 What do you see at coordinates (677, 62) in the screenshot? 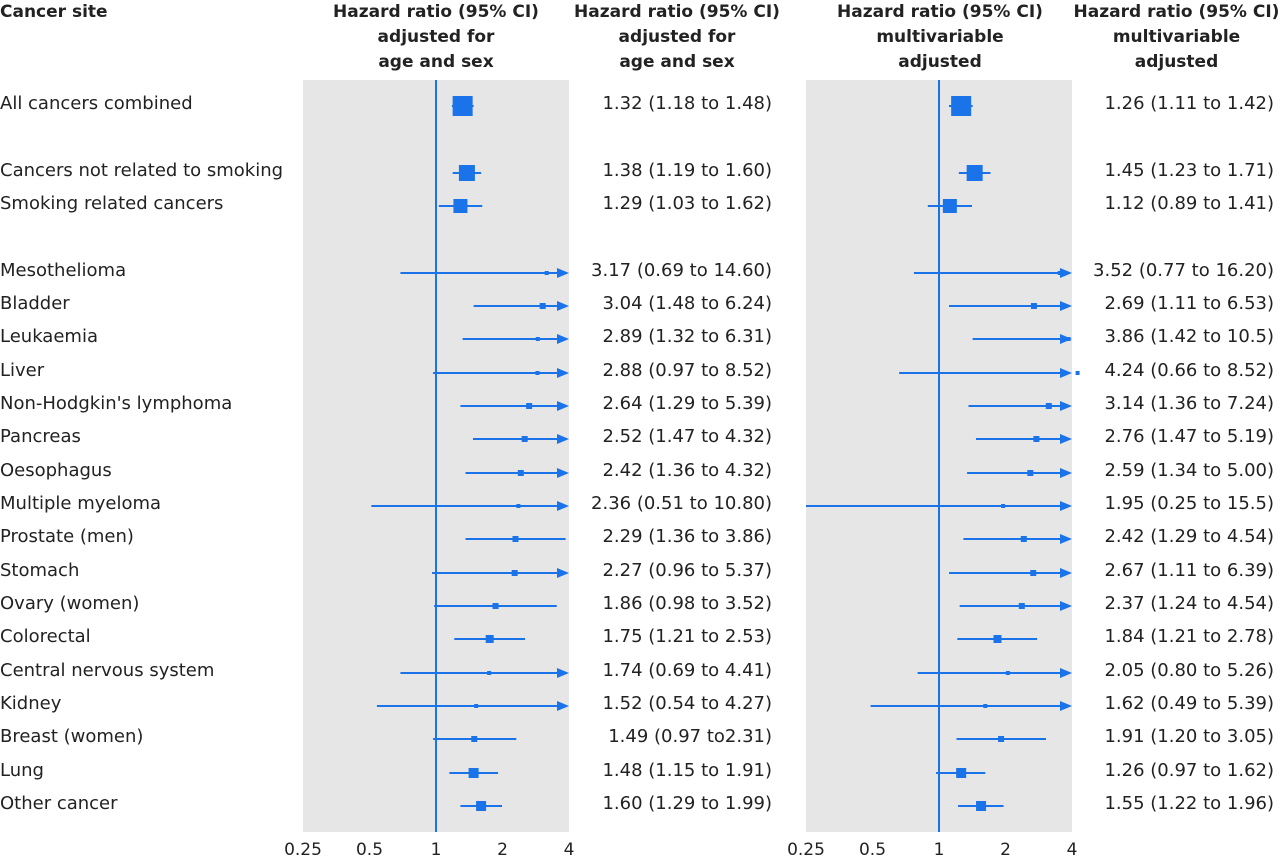
I see `estimate1-header-line3: age and sex` at bounding box center [677, 62].